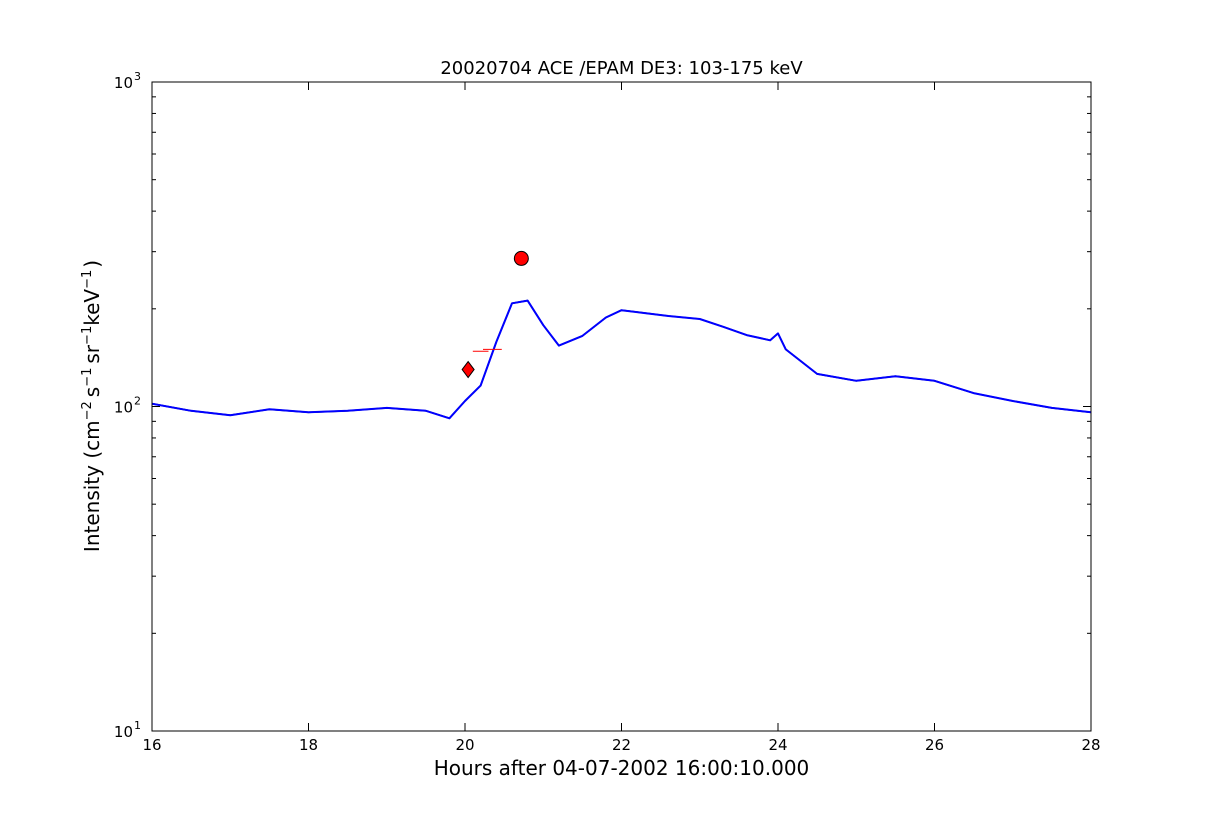 The height and width of the screenshot is (817, 1212). I want to click on y-axis-label-exp2: −1, so click(87, 377).